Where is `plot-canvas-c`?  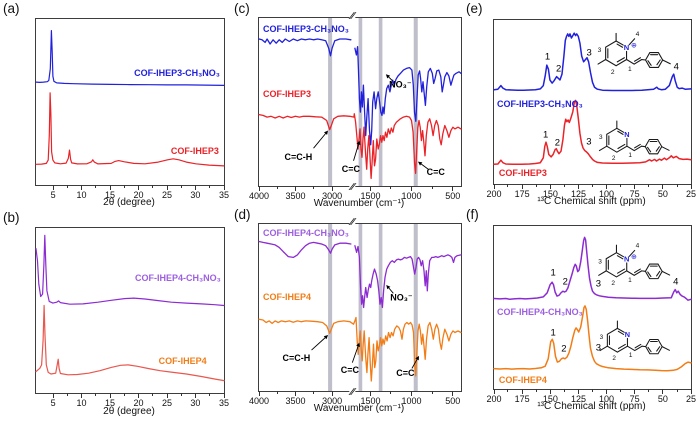
plot-canvas-c is located at coordinates (360, 102).